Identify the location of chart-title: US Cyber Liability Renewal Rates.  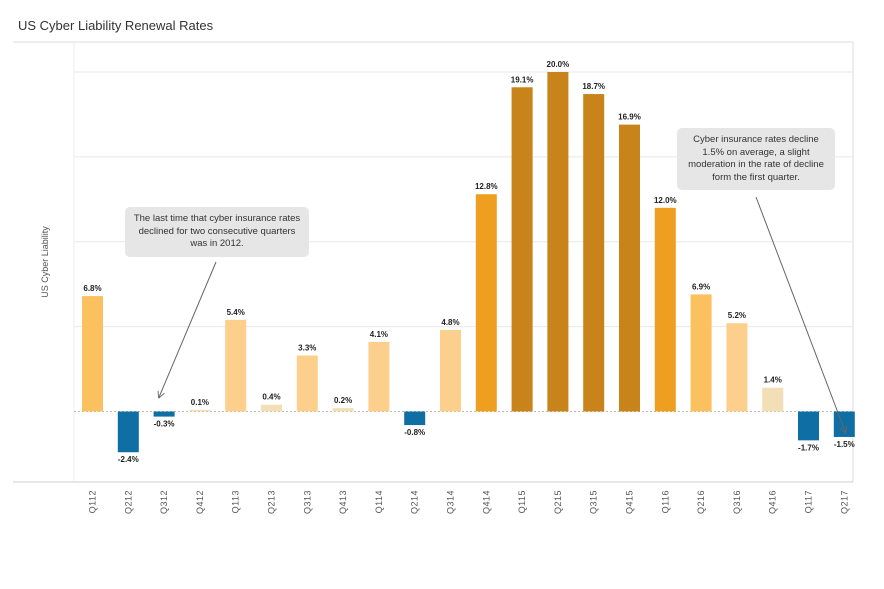
(116, 25).